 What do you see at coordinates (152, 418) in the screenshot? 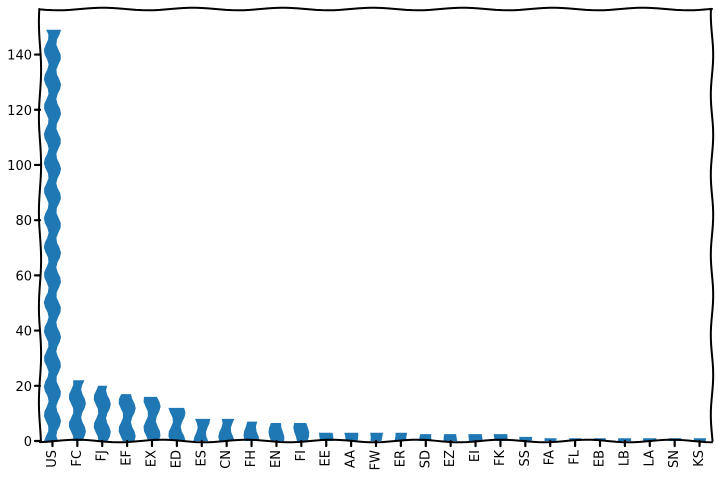
I see `bar-ex` at bounding box center [152, 418].